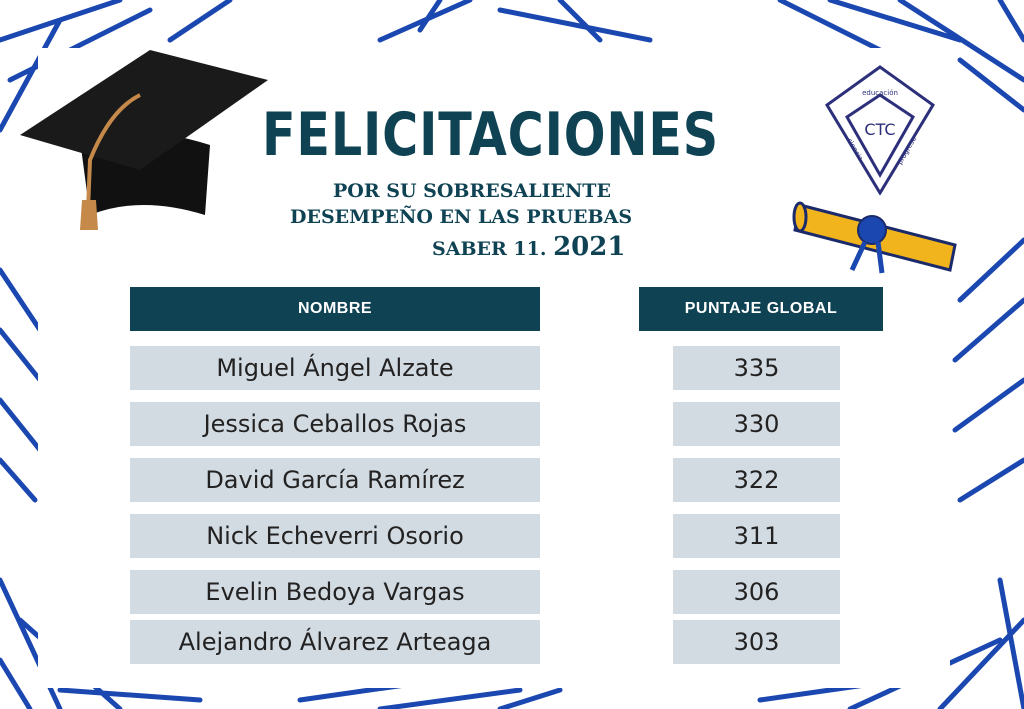 Image resolution: width=1024 pixels, height=709 pixels. I want to click on student-name: Nick Echeverri Osorio, so click(335, 536).